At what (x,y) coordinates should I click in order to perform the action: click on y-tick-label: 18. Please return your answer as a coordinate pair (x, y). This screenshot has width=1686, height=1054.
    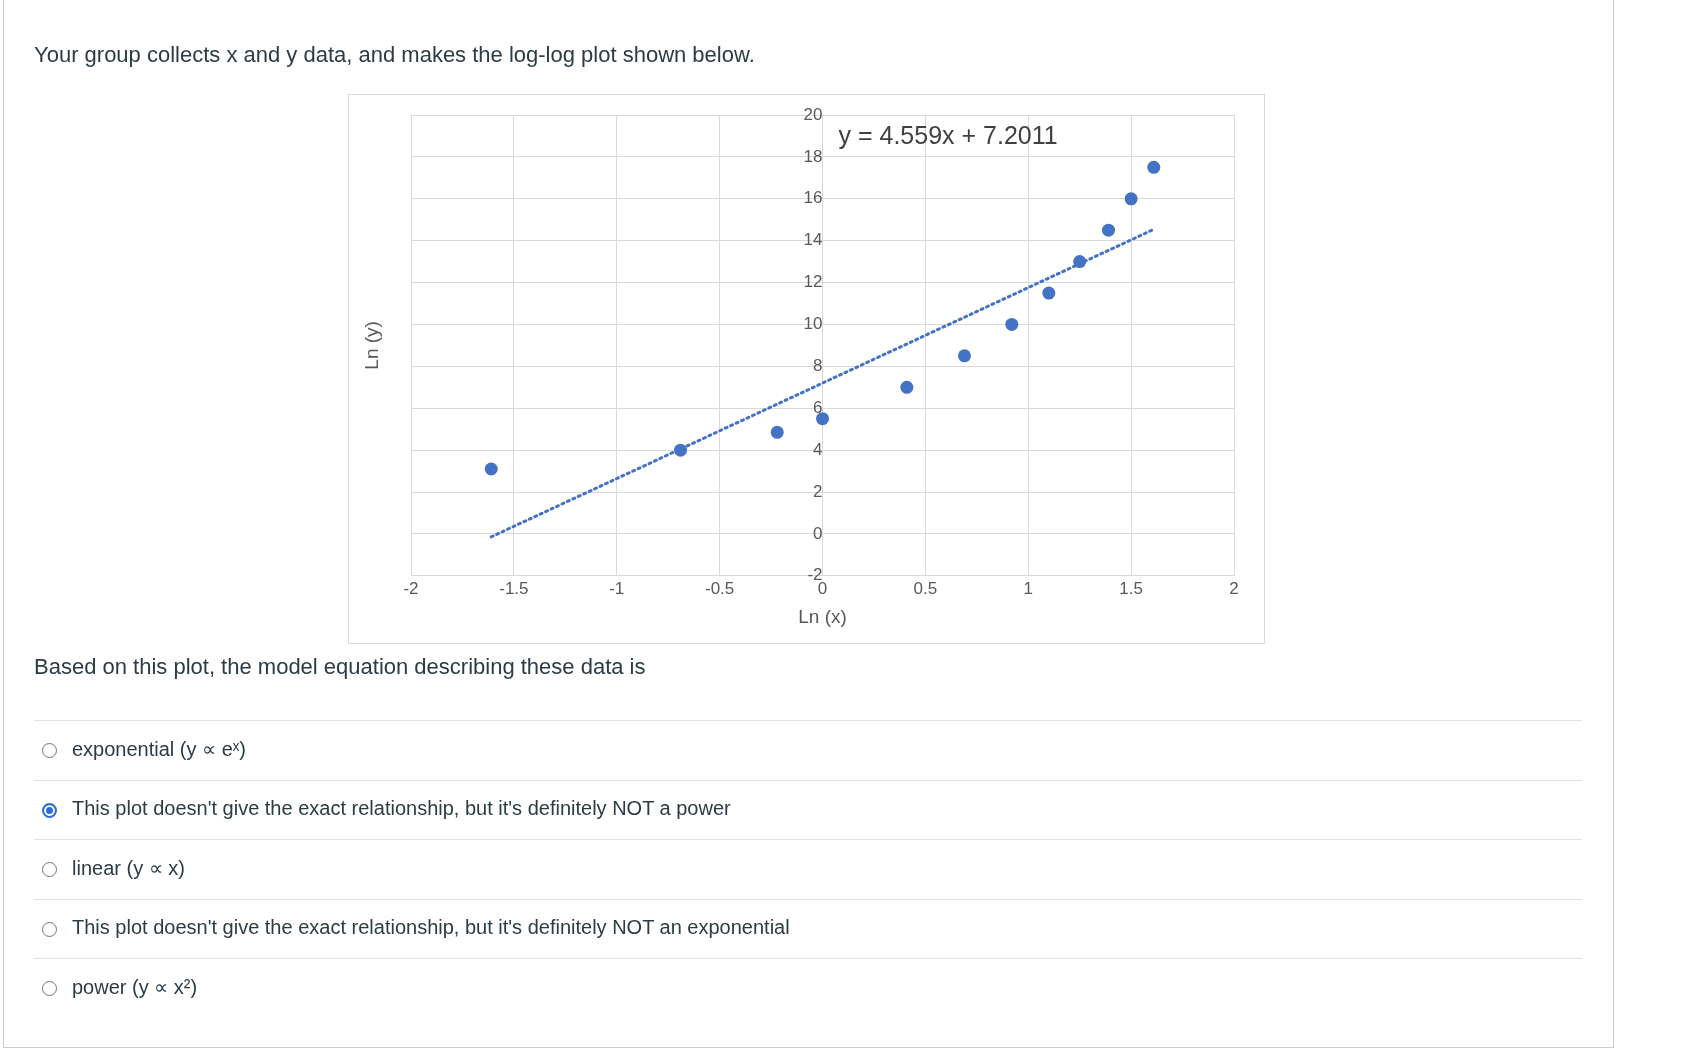
    Looking at the image, I should click on (813, 156).